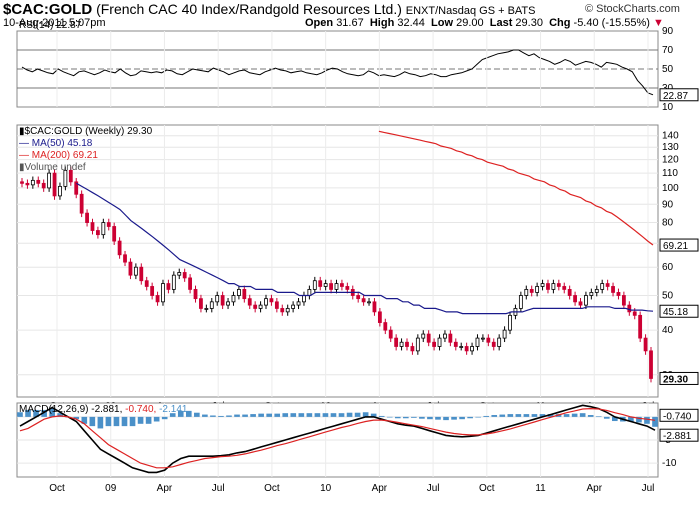  What do you see at coordinates (668, 296) in the screenshot?
I see `price-tick-label: 50` at bounding box center [668, 296].